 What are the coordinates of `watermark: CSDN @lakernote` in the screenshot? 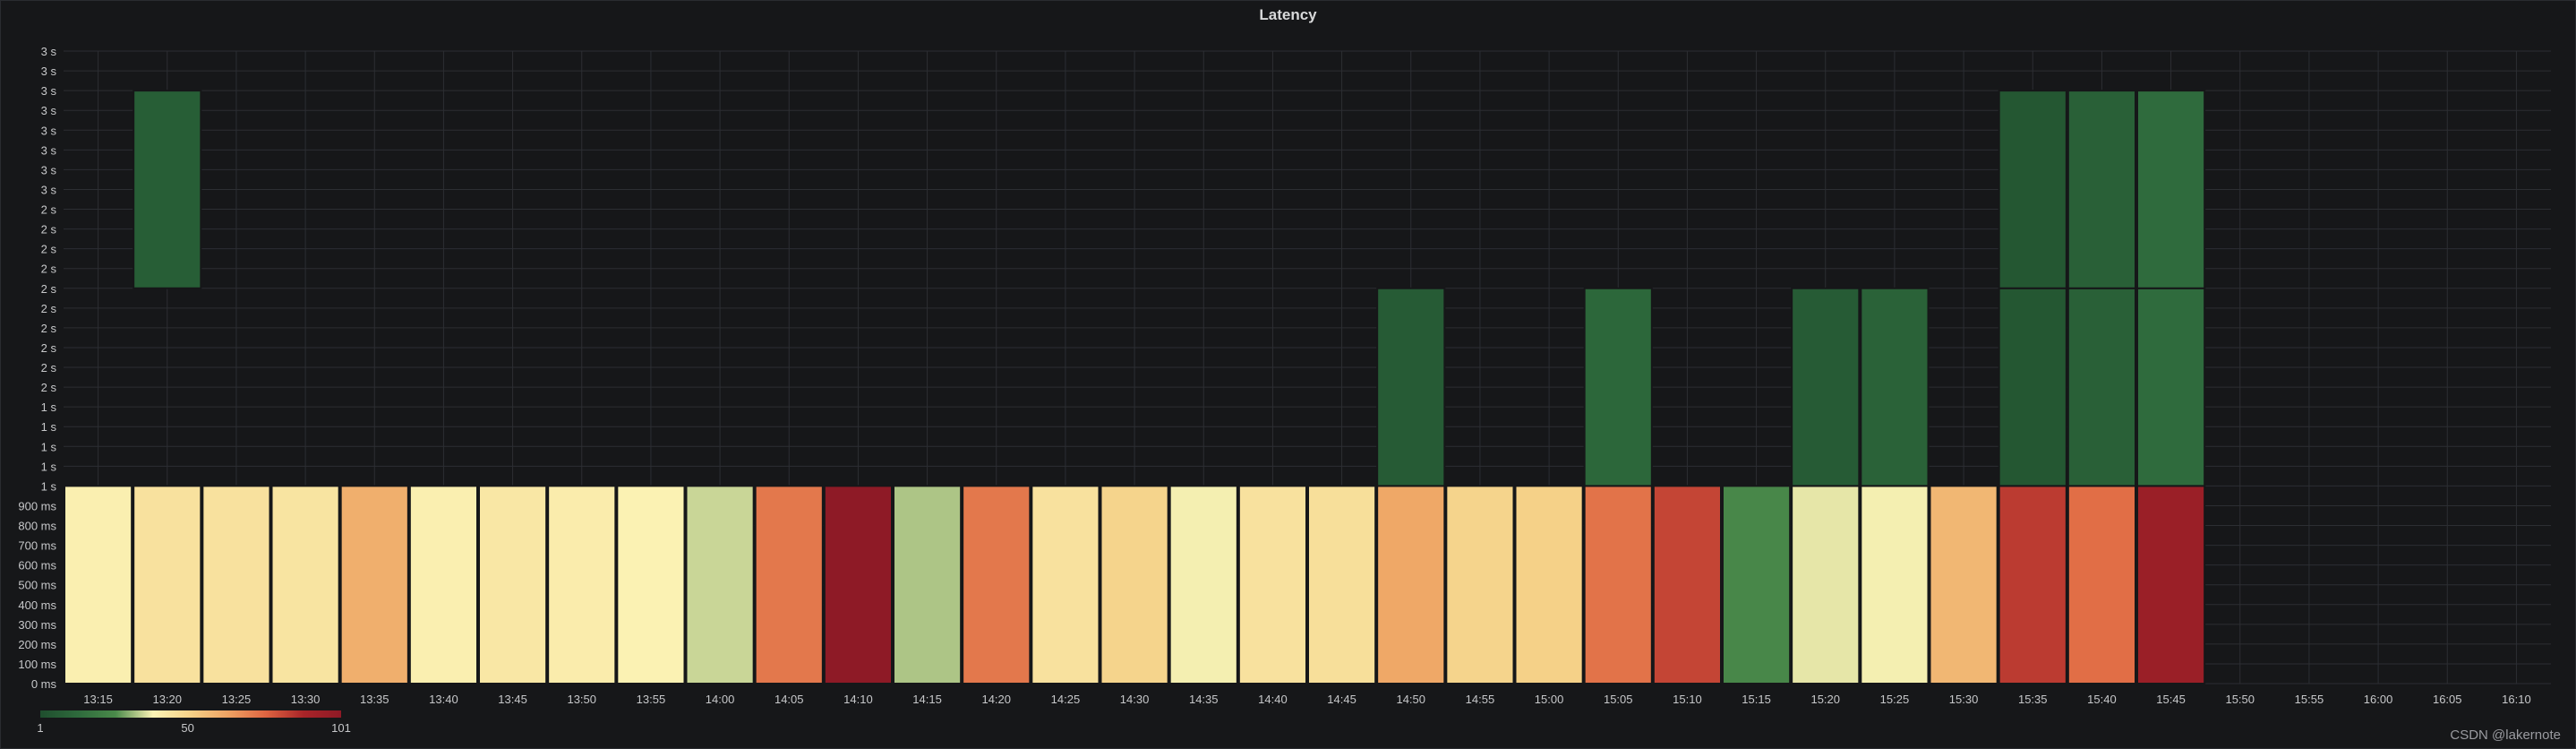 It's located at (2505, 735).